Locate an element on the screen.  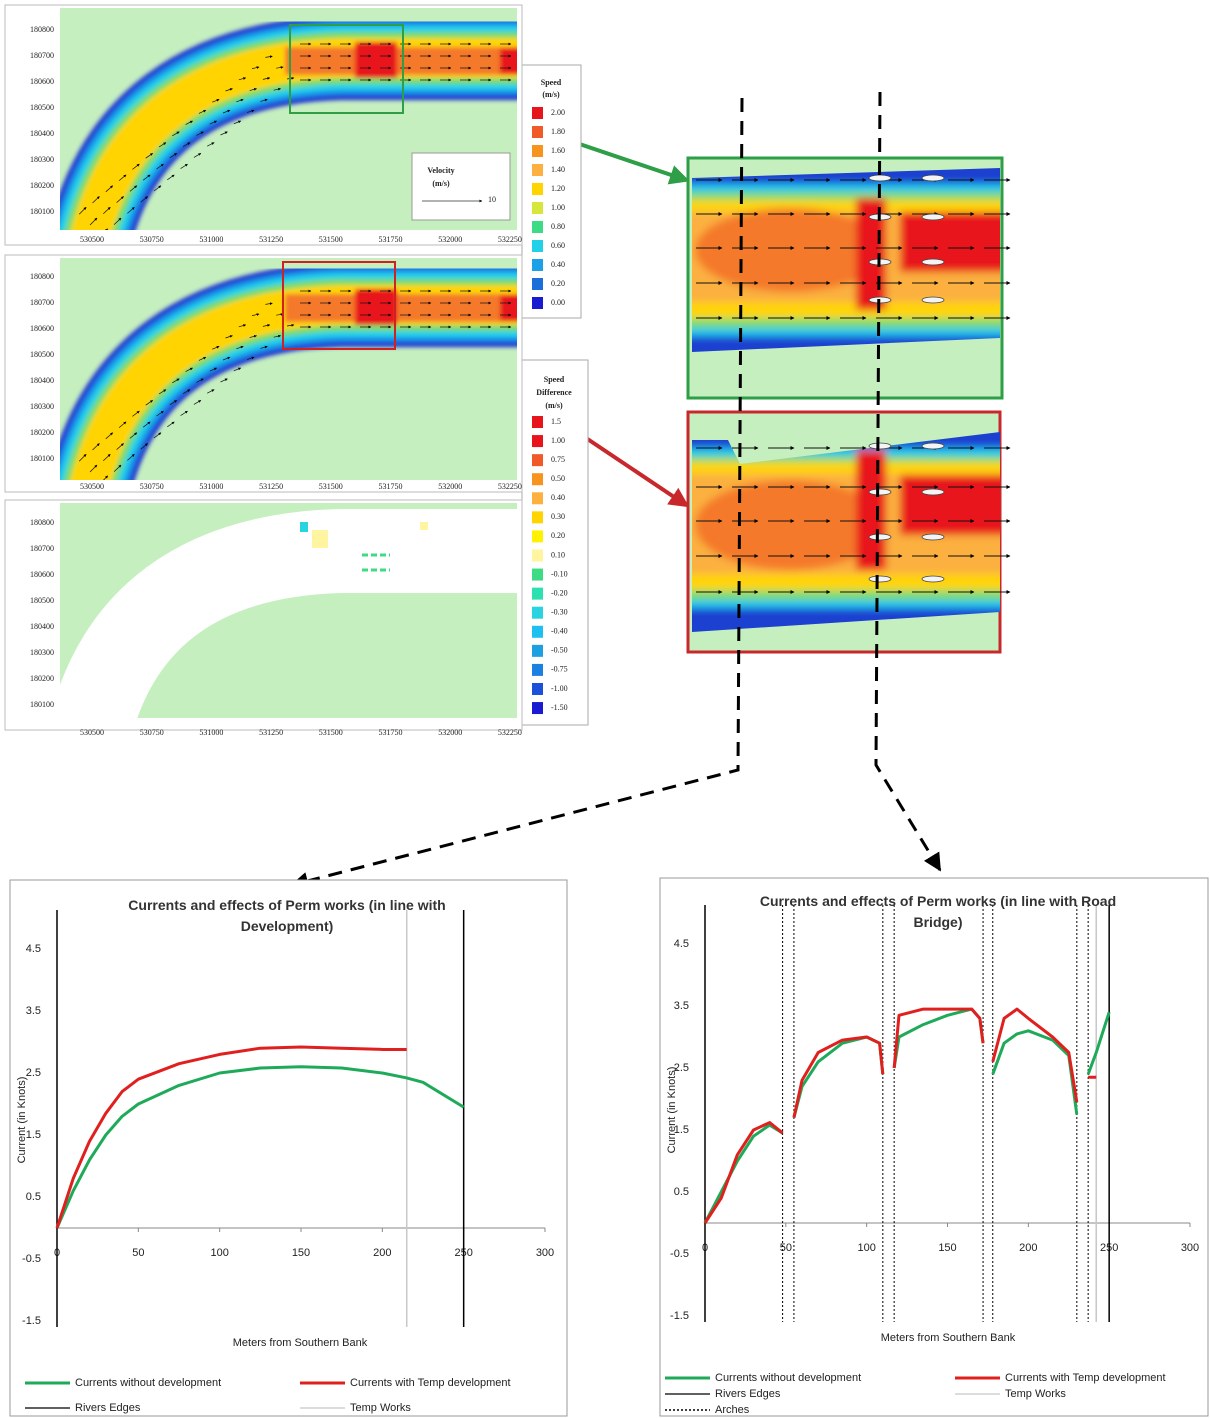
fast-zone is located at coordinates (508, 61).